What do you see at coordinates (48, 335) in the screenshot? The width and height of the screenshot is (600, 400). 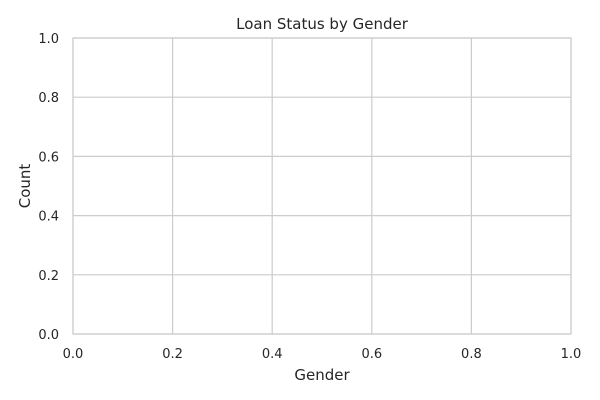 I see `y-tick-label: 0.0` at bounding box center [48, 335].